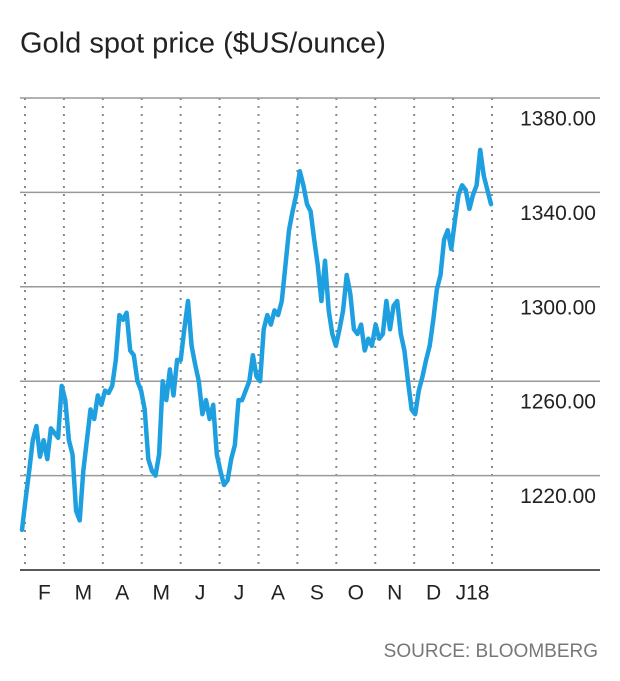  I want to click on source: SOURCE: BLOOMBERG, so click(491, 651).